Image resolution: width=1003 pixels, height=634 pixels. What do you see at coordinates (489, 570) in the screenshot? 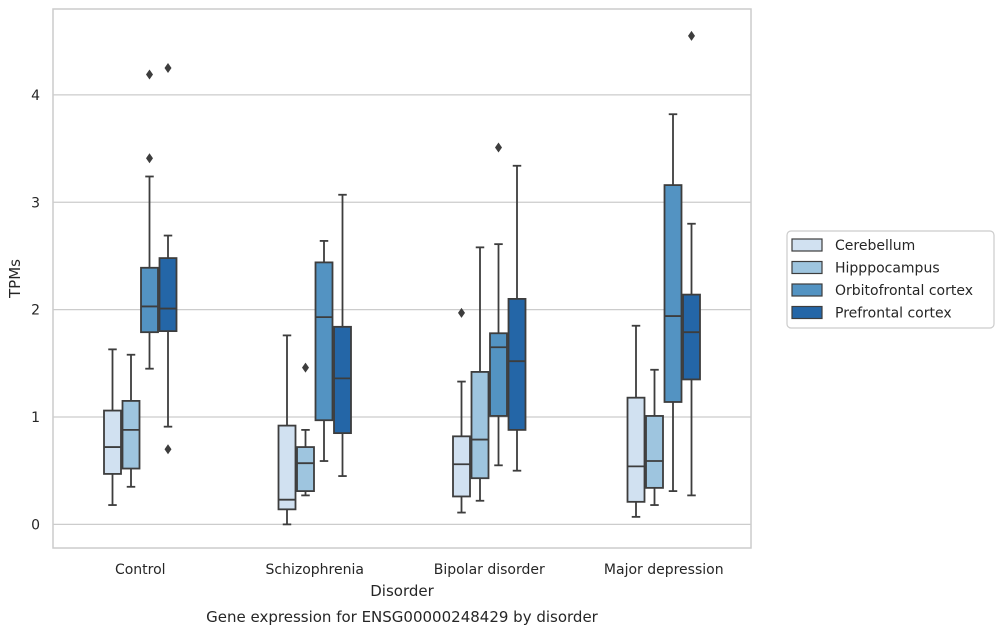
I see `x-tick-label-2: Bipolar disorder` at bounding box center [489, 570].